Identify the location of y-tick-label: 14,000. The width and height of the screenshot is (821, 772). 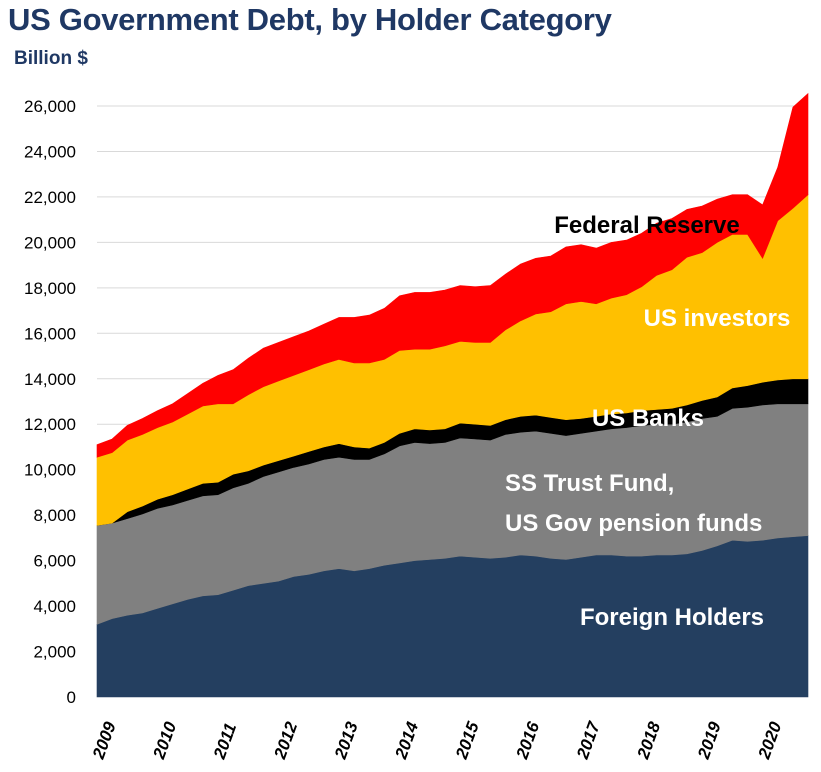
(50, 379).